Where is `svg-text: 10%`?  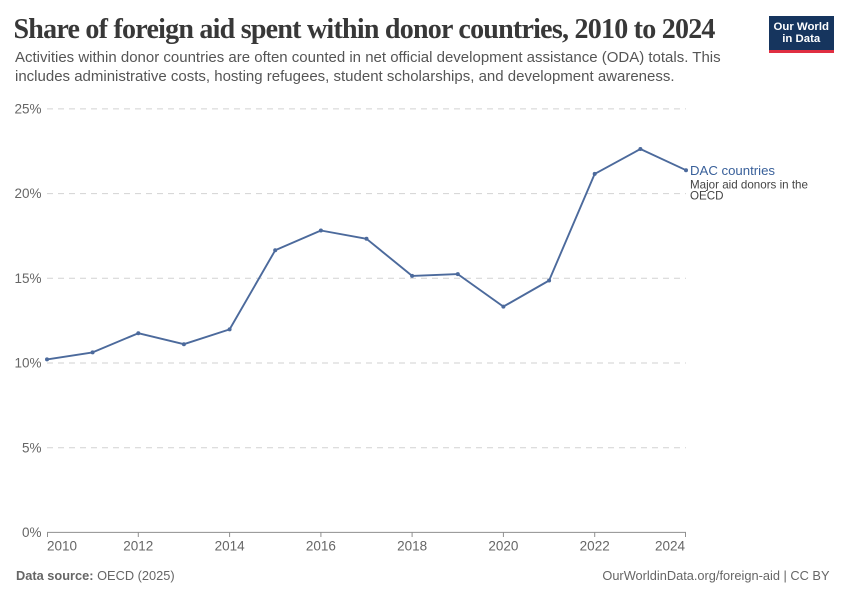 svg-text: 10% is located at coordinates (27, 363).